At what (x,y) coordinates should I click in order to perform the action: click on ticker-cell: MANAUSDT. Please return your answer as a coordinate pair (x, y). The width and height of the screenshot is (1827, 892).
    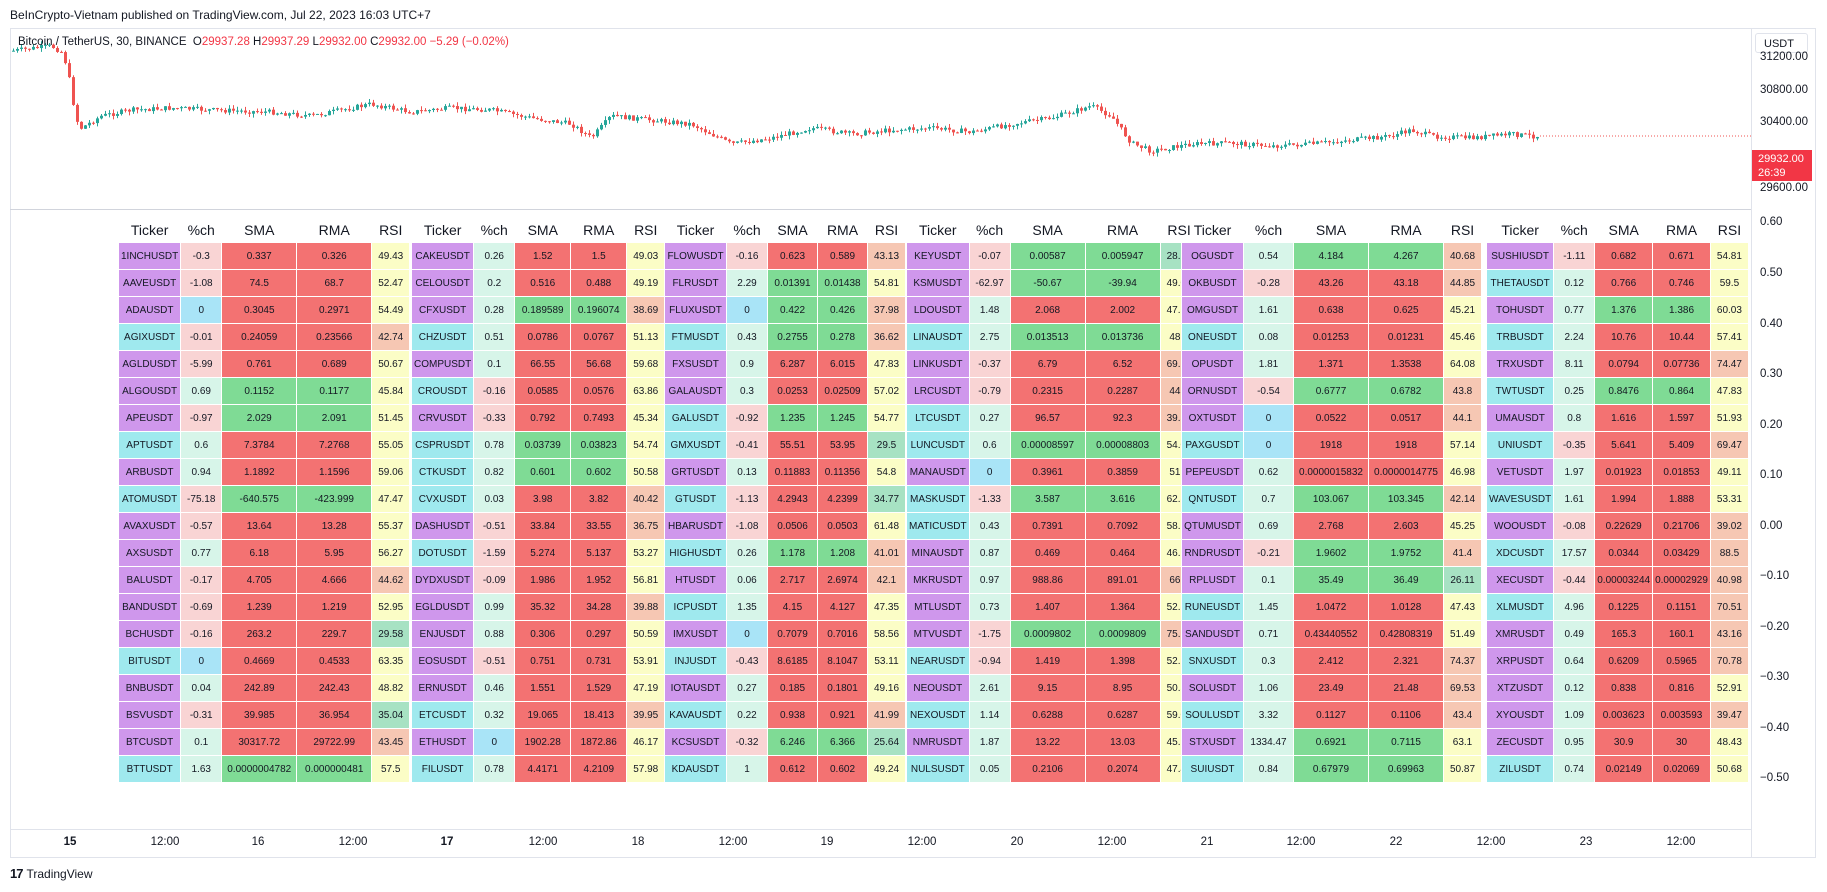
    Looking at the image, I should click on (938, 472).